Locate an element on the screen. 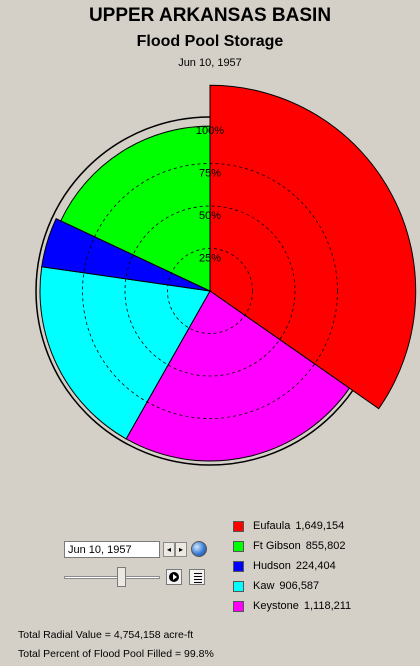  legend-item-keystone: Keystone 1,118,211 is located at coordinates (292, 606).